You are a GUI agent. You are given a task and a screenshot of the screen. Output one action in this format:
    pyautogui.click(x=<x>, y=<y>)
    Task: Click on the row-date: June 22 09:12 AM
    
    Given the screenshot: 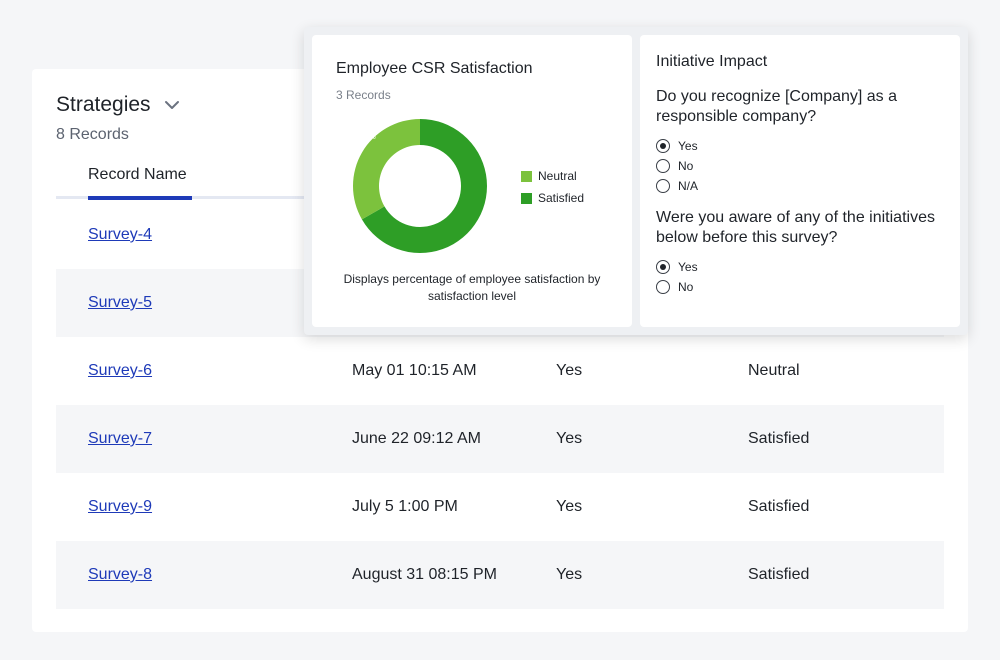 What is the action you would take?
    pyautogui.click(x=416, y=438)
    